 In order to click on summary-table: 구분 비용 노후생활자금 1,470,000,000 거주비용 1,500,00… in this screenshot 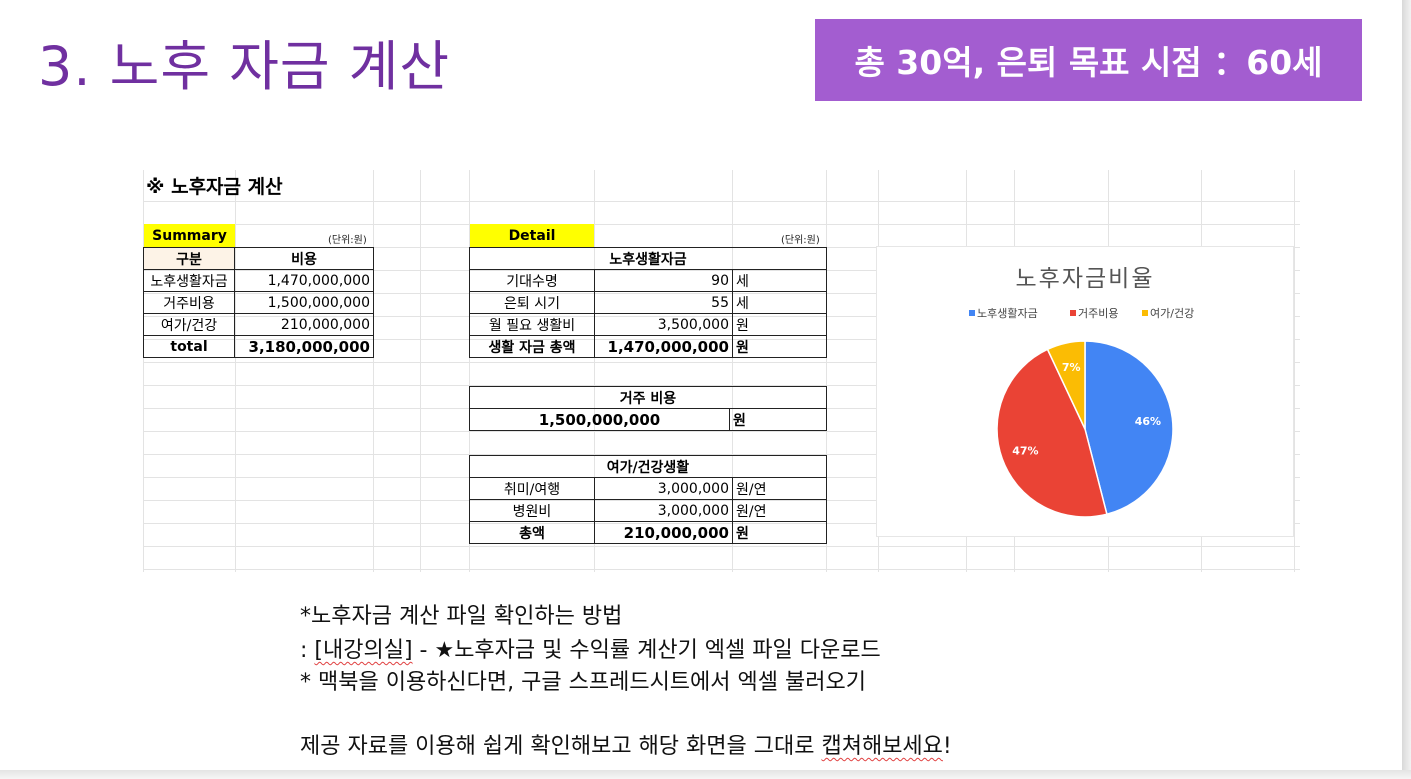, I will do `click(258, 302)`.